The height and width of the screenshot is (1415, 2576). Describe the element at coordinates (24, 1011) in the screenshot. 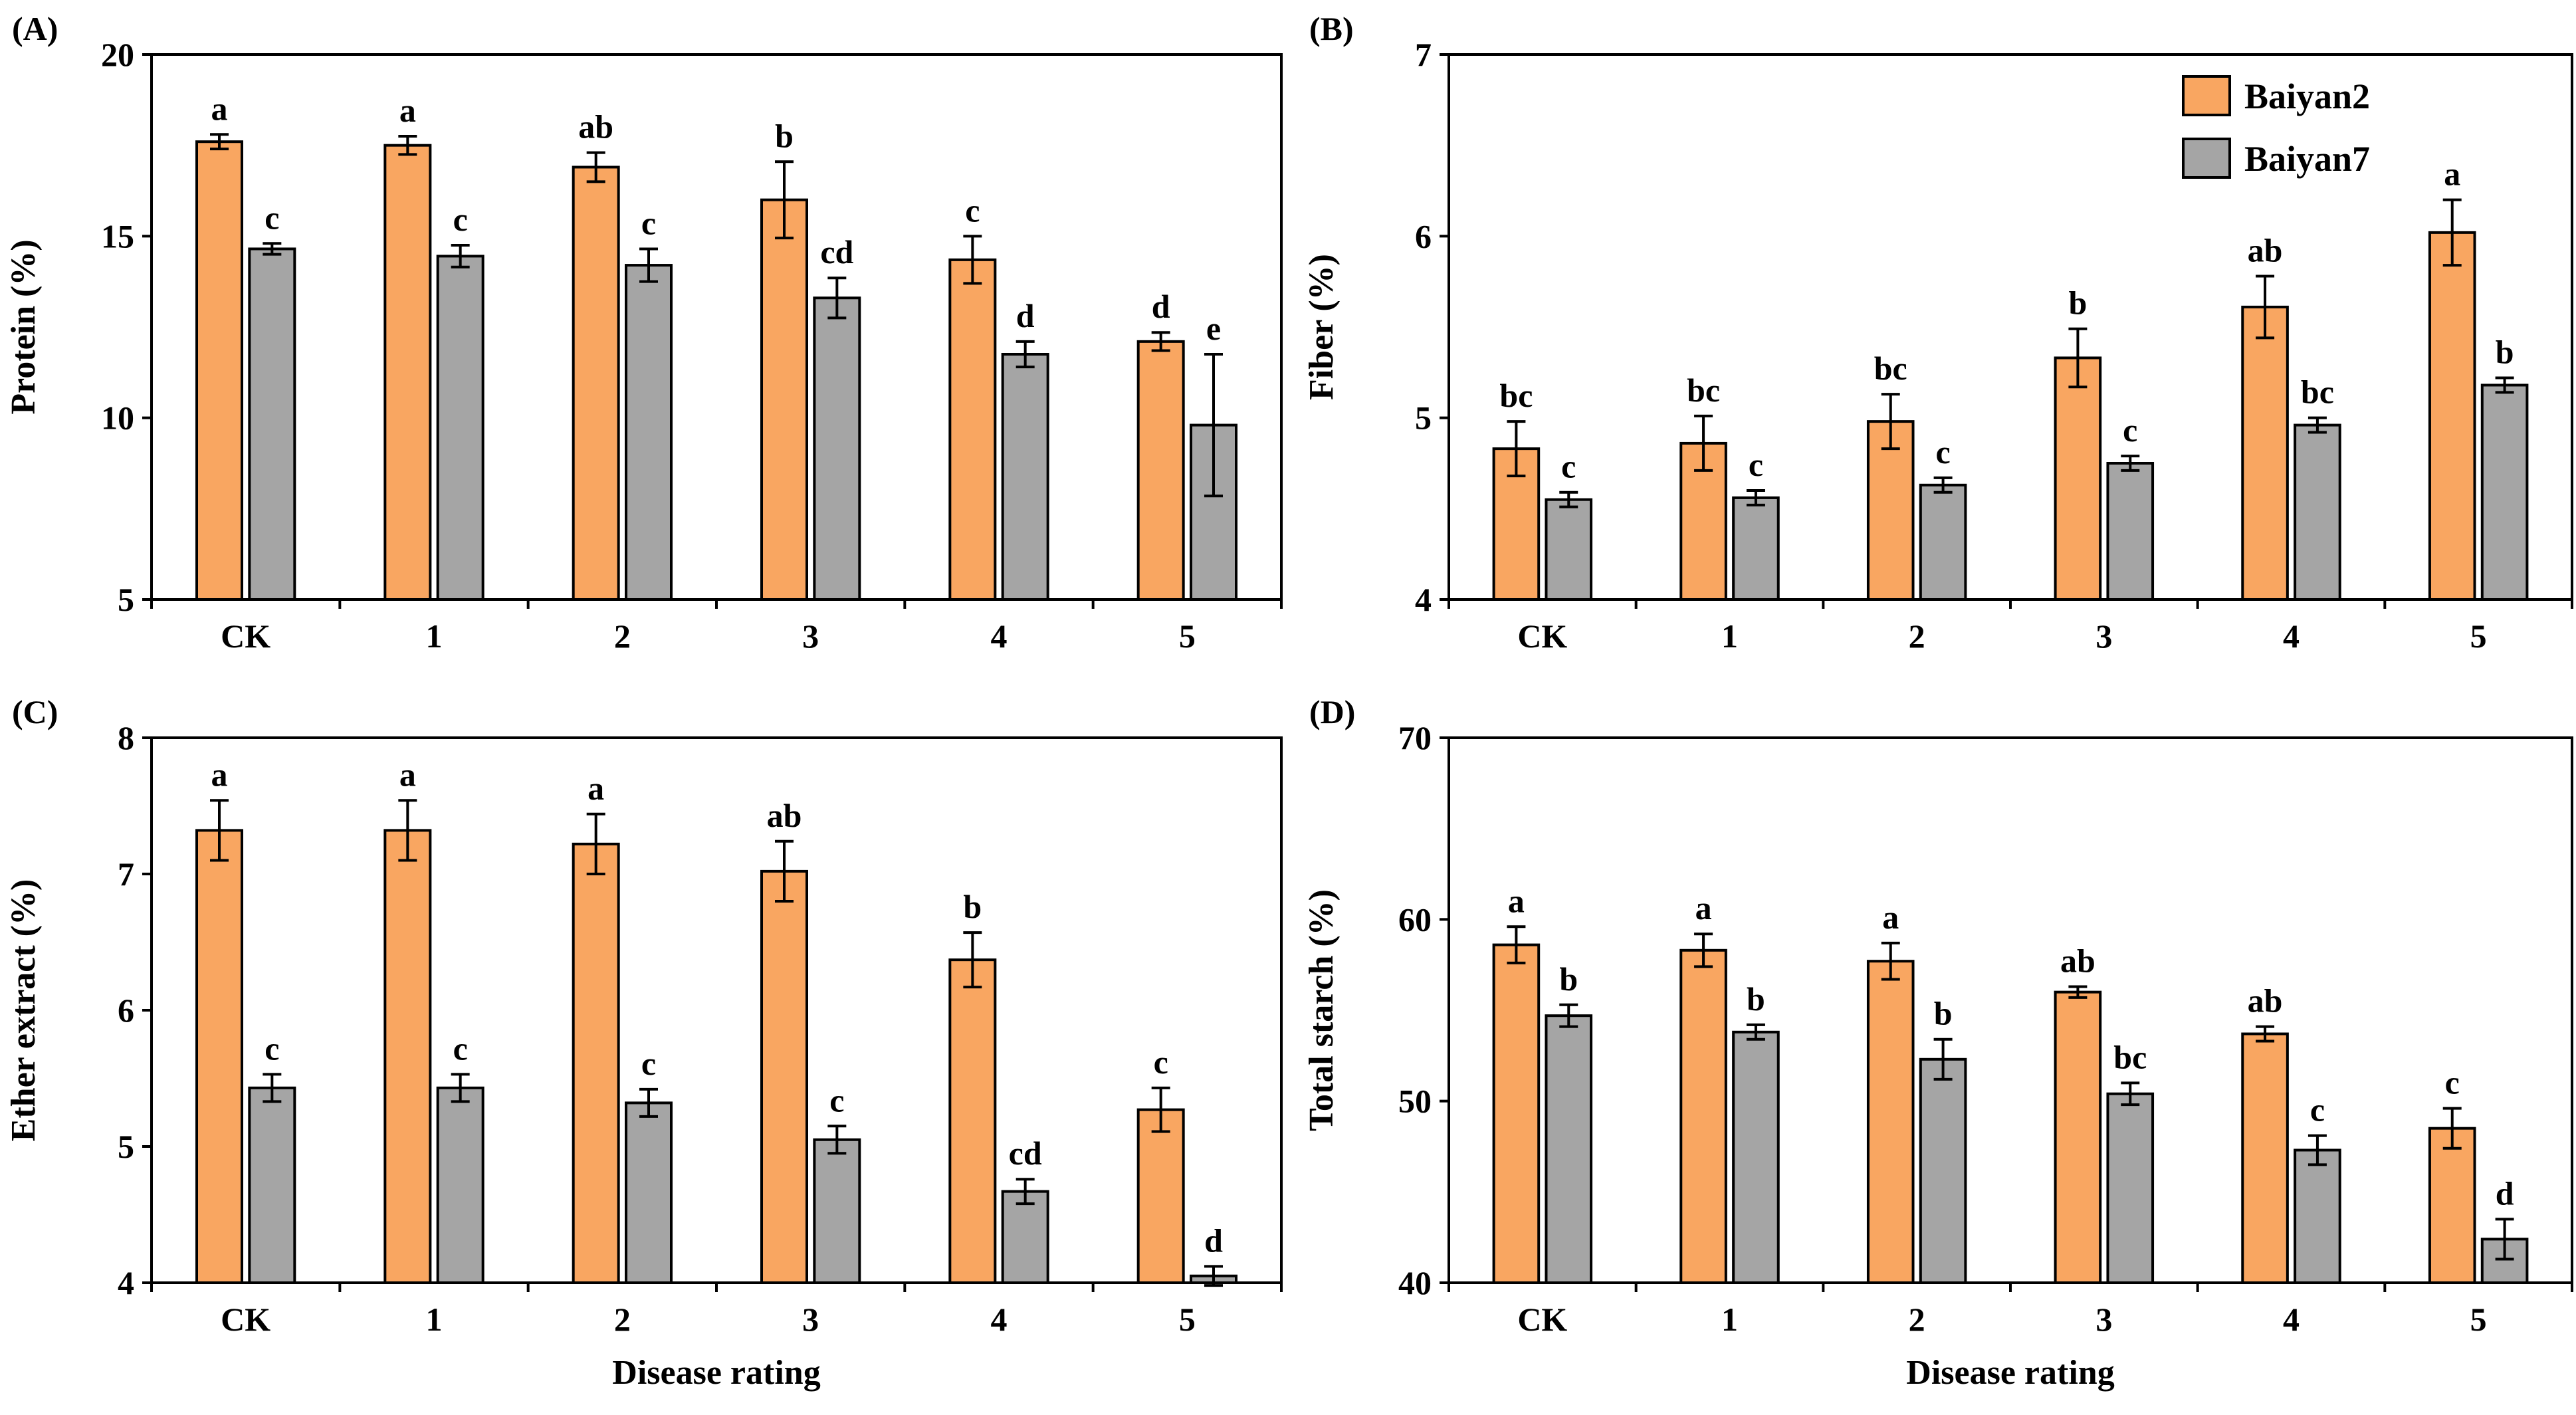

I see `y-axis-title: Ether extract (%)` at that location.